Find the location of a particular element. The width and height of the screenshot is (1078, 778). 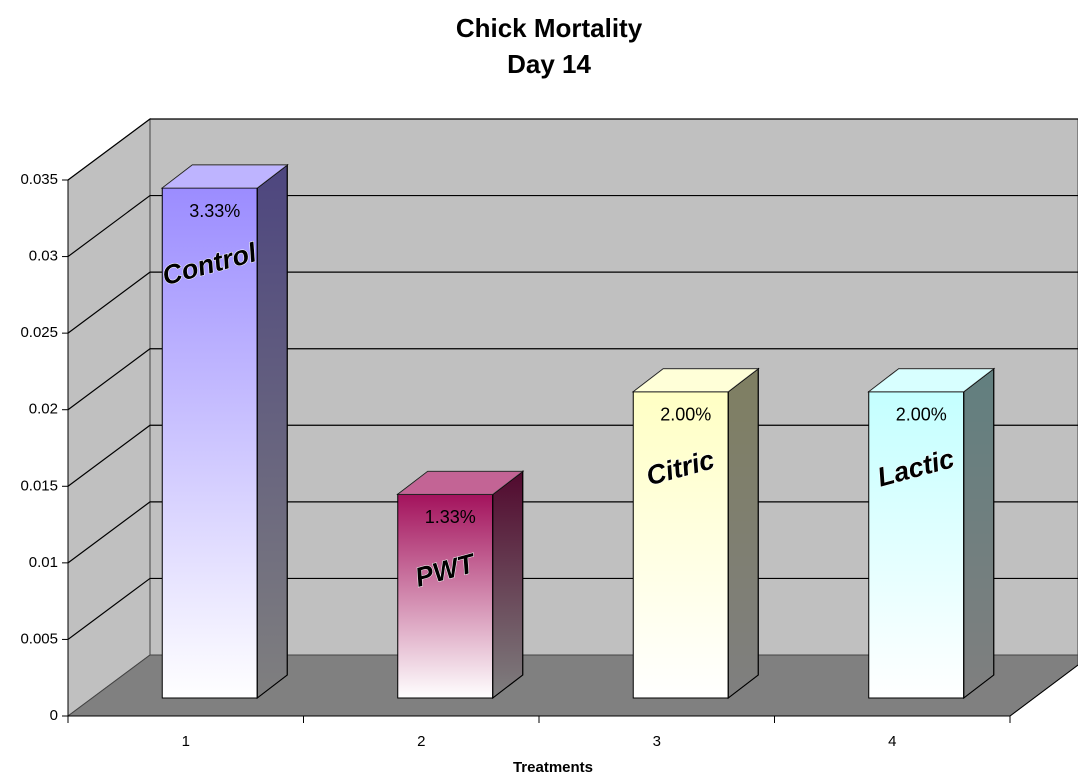

x-tick-label: 3 is located at coordinates (657, 741).